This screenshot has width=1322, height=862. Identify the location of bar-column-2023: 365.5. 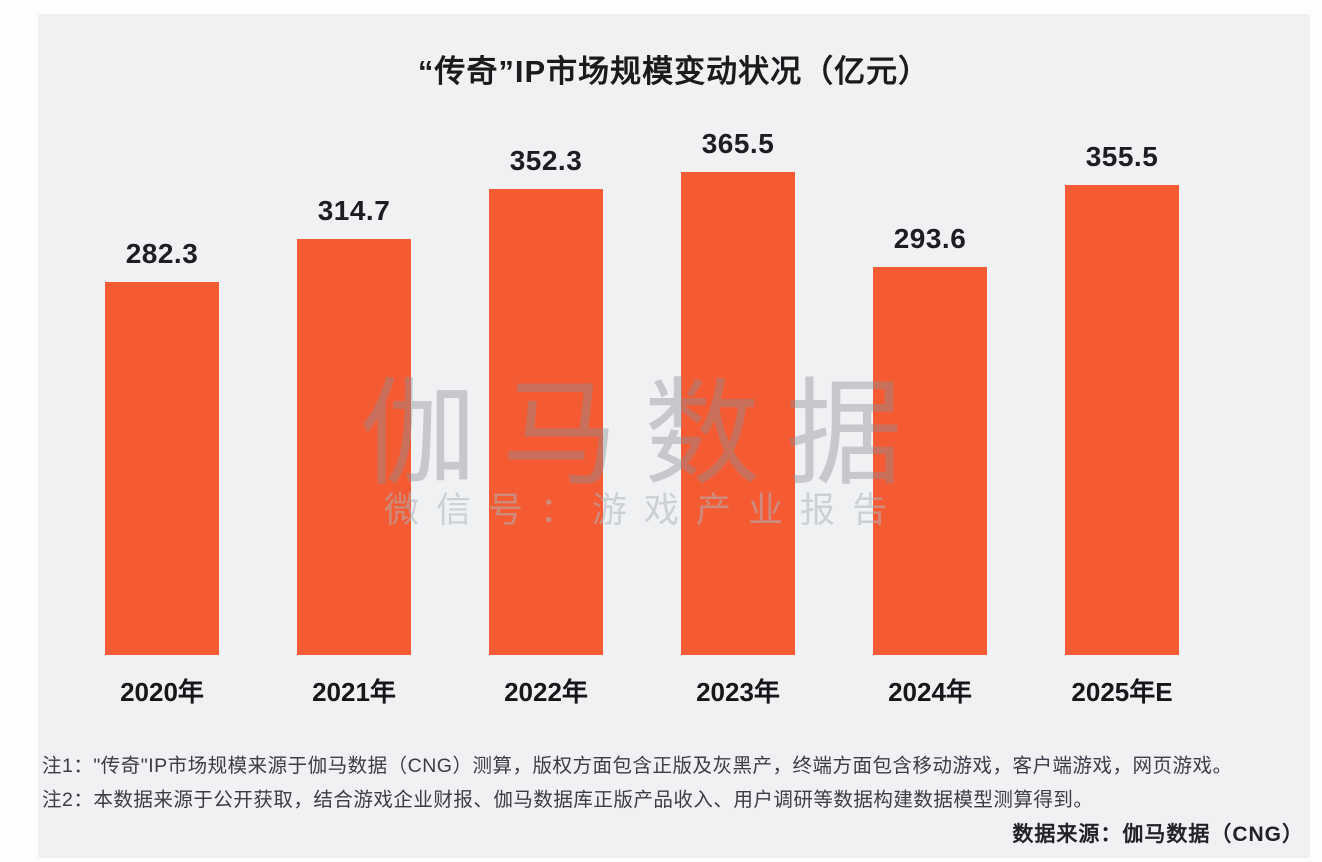
(738, 391).